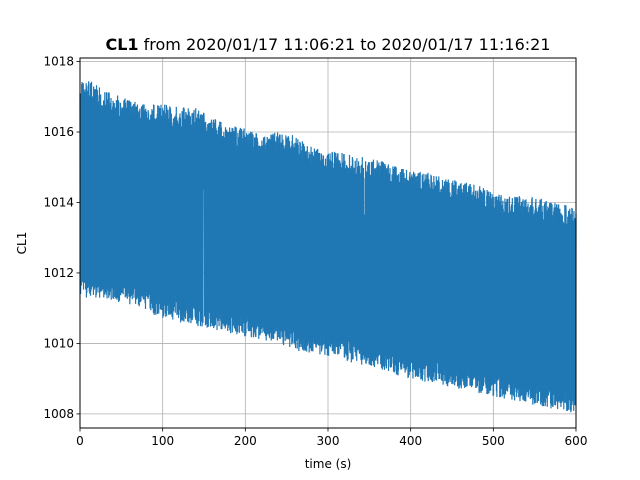  Describe the element at coordinates (328, 464) in the screenshot. I see `x-axis-label: time (s)` at that location.